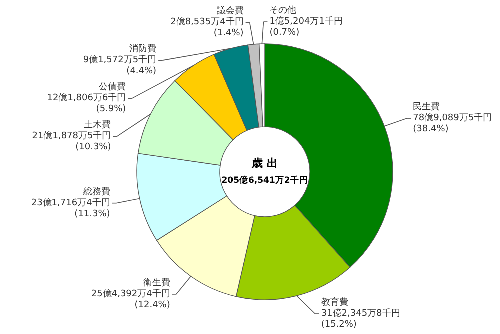  Describe the element at coordinates (72, 136) in the screenshot. I see `text: 21億1,878万5千円` at that location.